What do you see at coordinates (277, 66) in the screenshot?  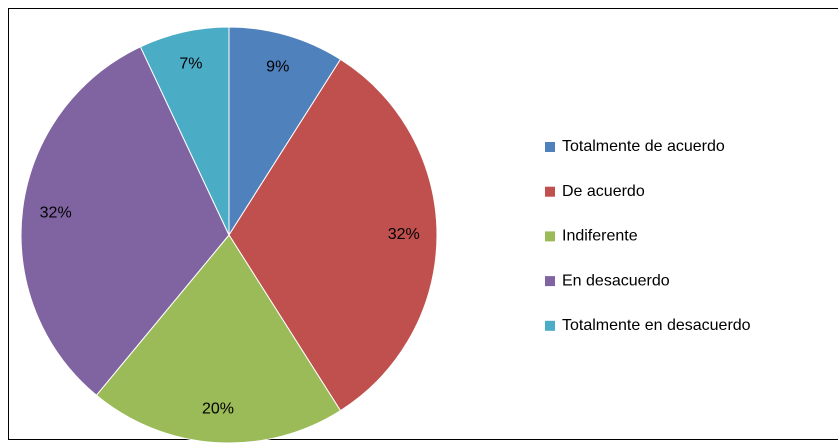 I see `data-label: 9%` at bounding box center [277, 66].